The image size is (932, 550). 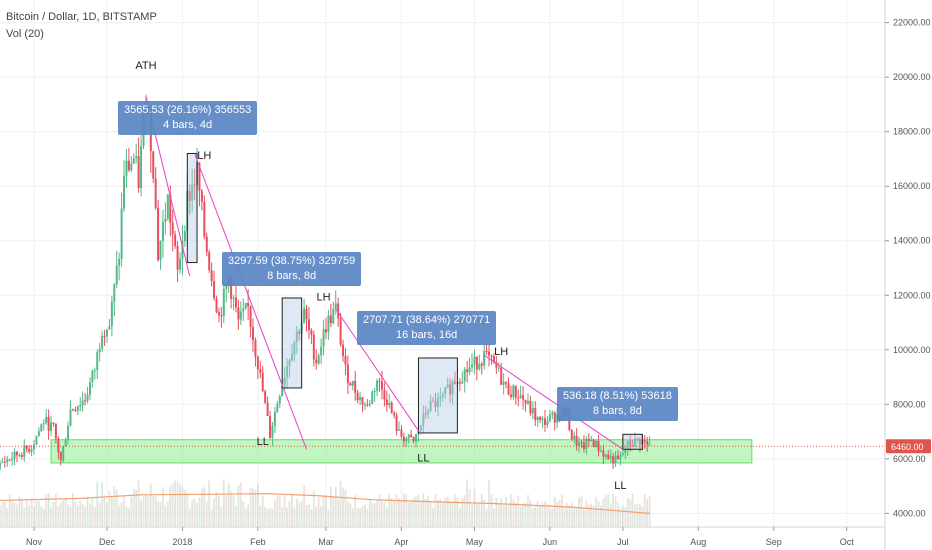 What do you see at coordinates (617, 404) in the screenshot?
I see `measure-label: 536.18 (8.51%) 53618 8 bars, 8d` at bounding box center [617, 404].